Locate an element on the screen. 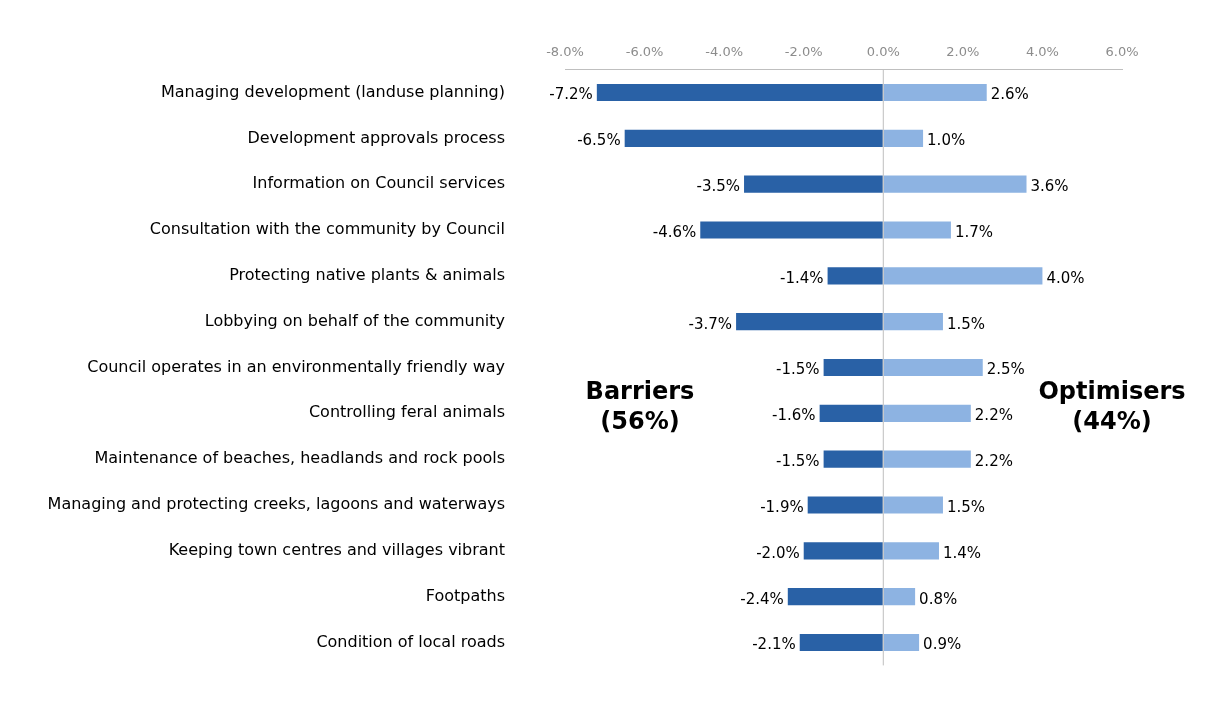  data-label: 4.0% is located at coordinates (1065, 277).